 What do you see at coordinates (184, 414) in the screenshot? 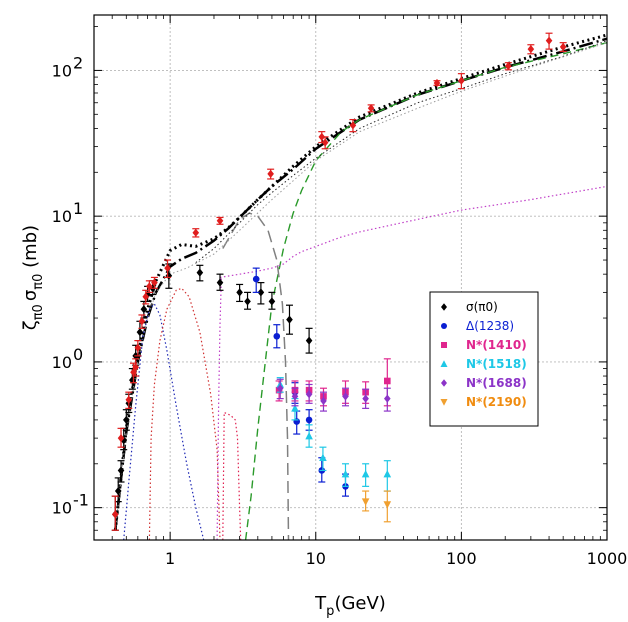
I see `curve-red-dot` at bounding box center [184, 414].